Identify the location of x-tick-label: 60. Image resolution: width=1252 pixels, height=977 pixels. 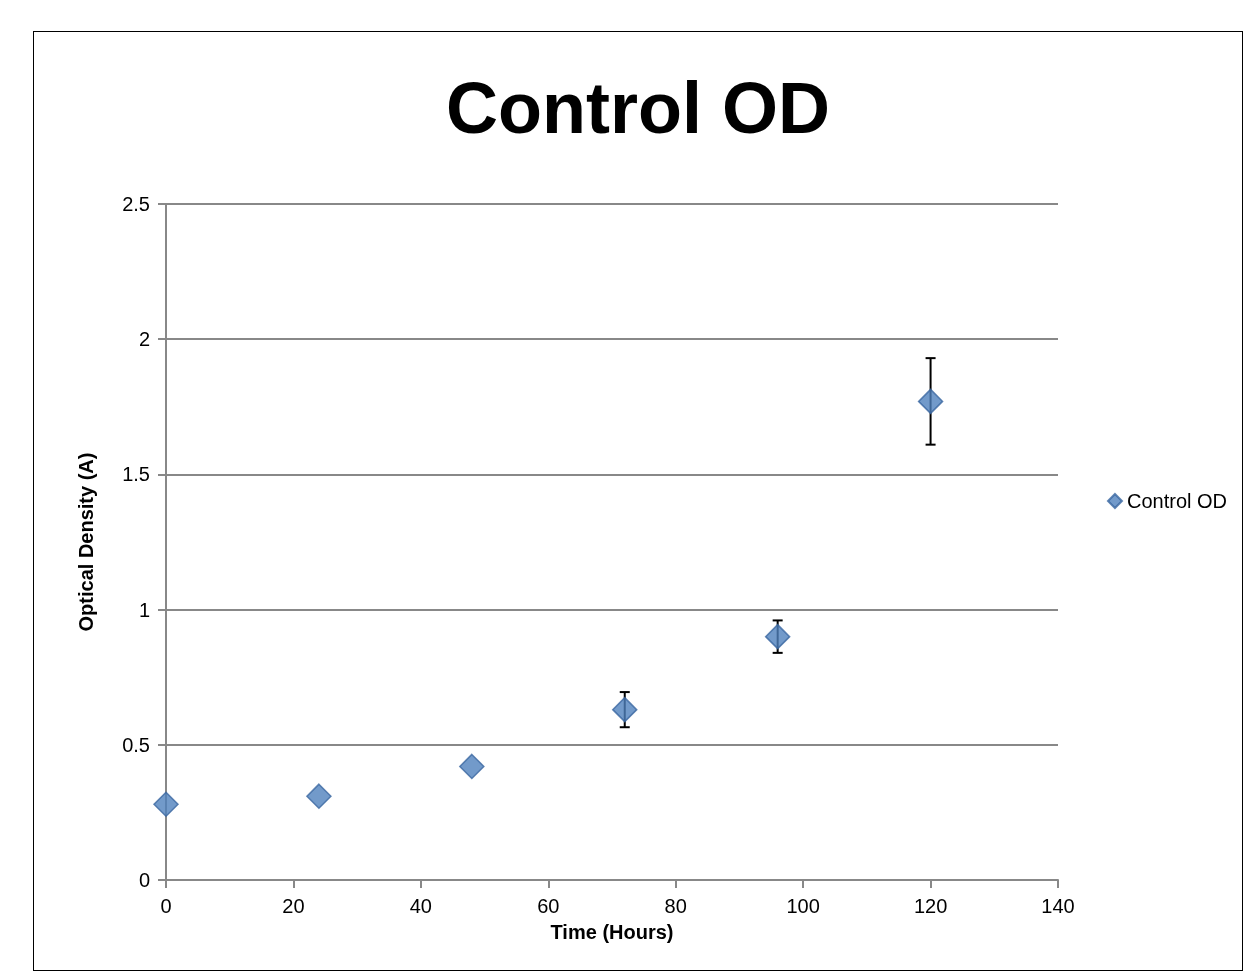
(548, 906).